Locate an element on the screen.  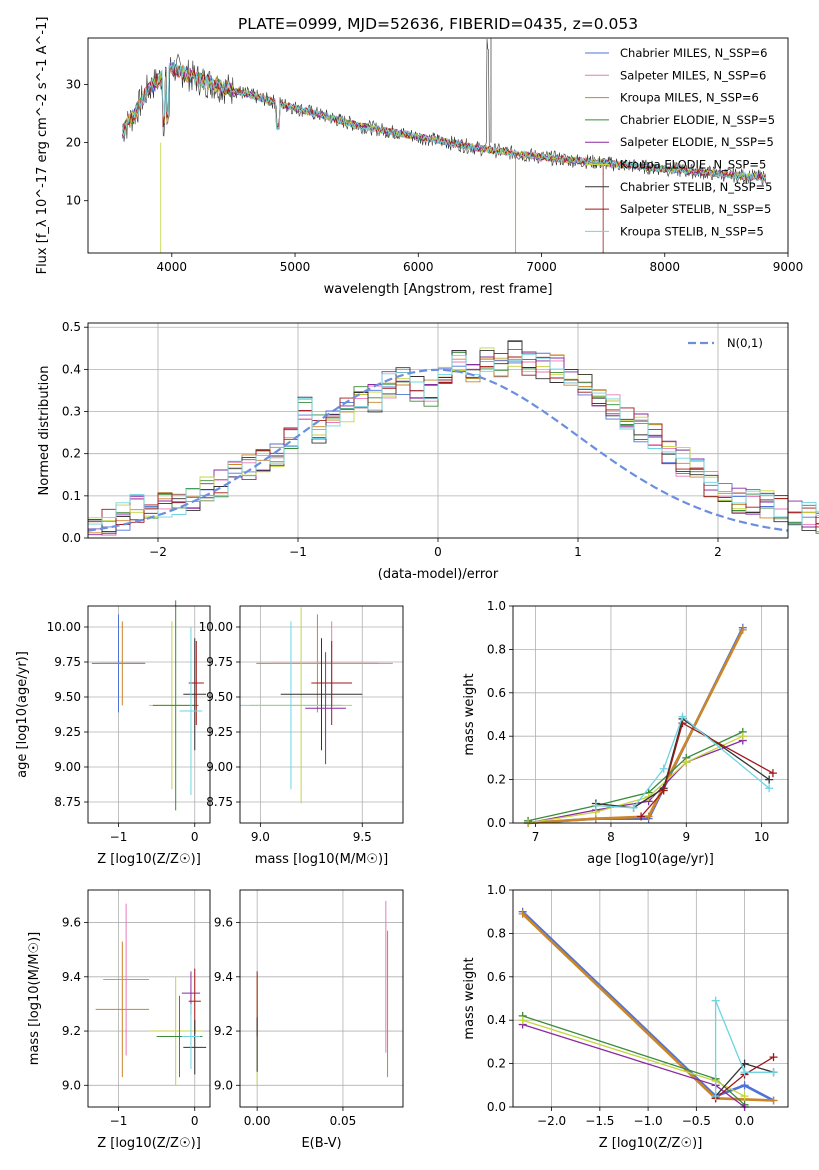
x-tick-label: 7000 is located at coordinates (541, 267).